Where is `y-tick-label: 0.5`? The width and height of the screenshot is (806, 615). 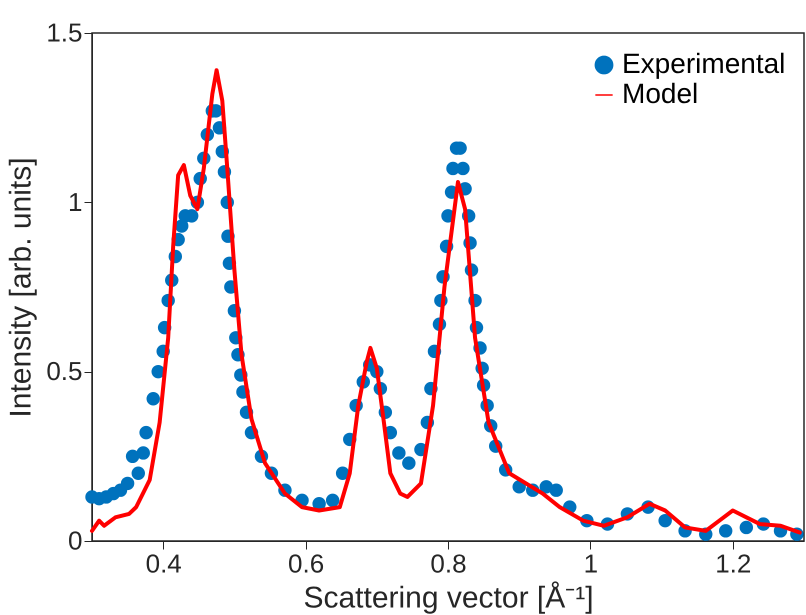
y-tick-label: 0.5 is located at coordinates (64, 371).